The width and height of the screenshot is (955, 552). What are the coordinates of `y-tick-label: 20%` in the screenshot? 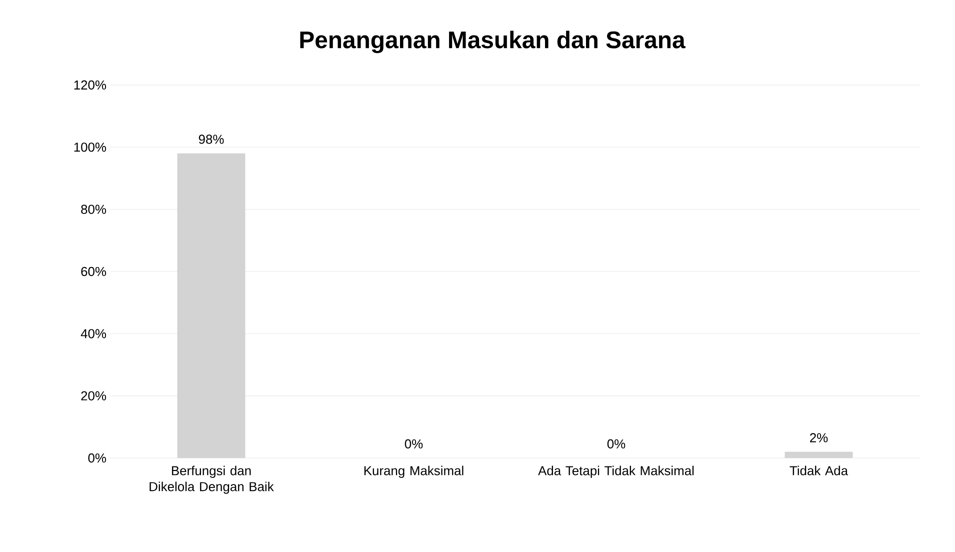 It's located at (93, 395).